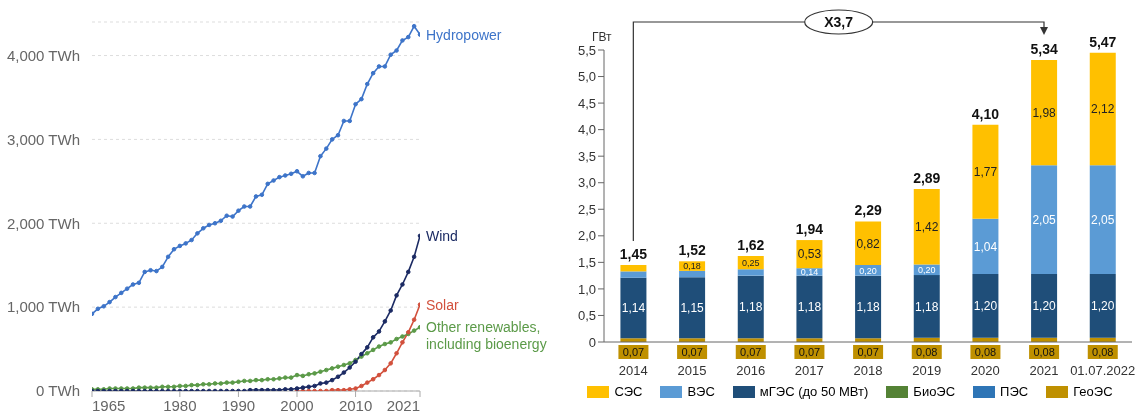 The height and width of the screenshot is (419, 1146). What do you see at coordinates (750, 262) in the screenshot?
I see `data-label: 0,25` at bounding box center [750, 262].